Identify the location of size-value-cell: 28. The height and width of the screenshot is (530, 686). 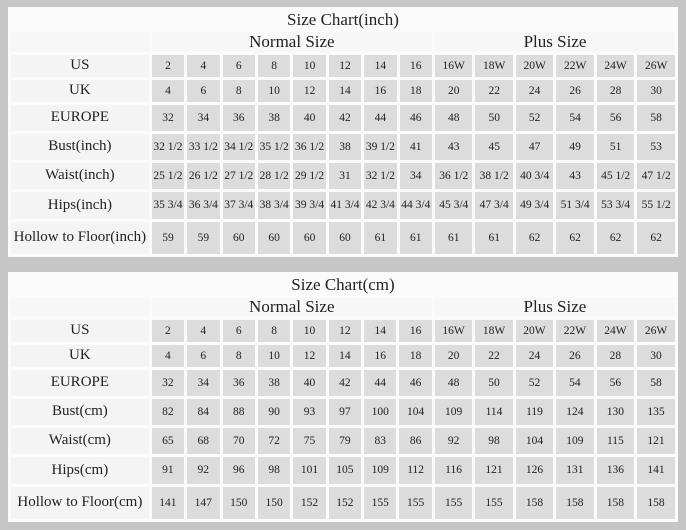
(615, 356).